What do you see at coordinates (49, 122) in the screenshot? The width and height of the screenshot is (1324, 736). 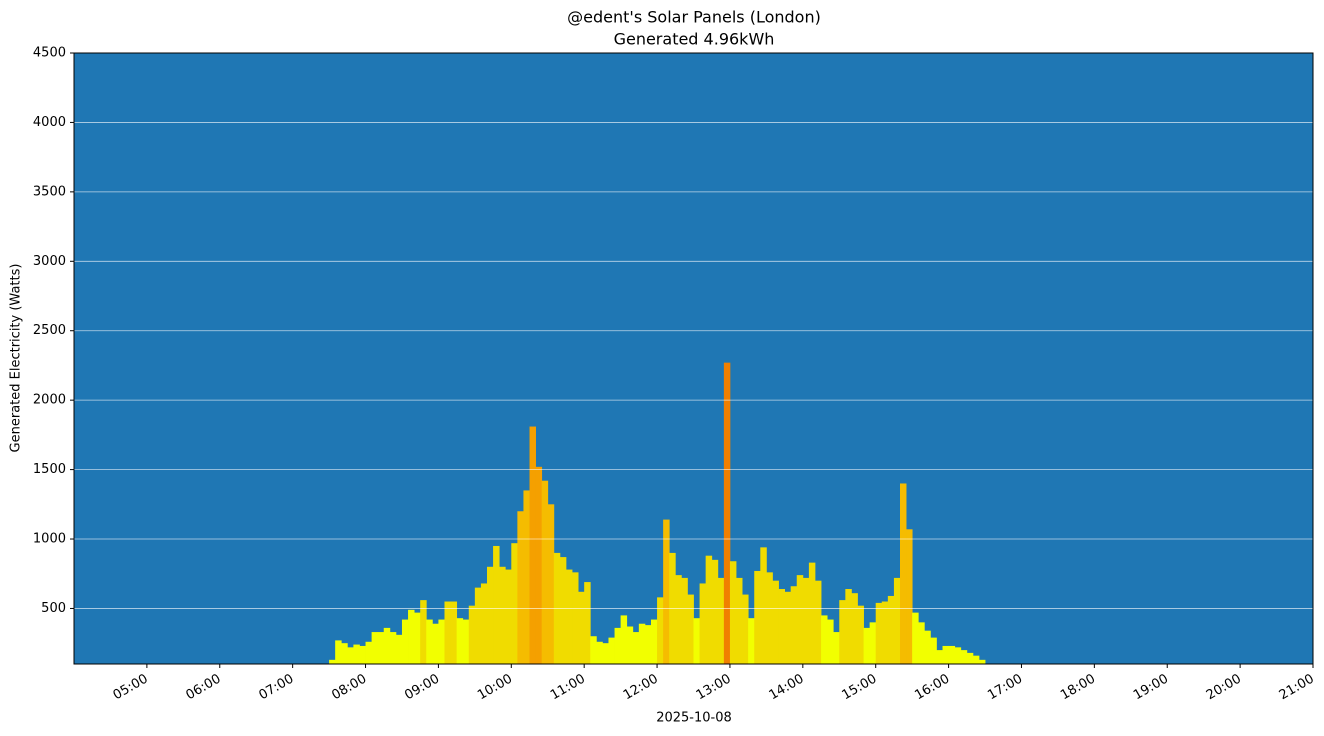 I see `y-tick-label: 4000` at bounding box center [49, 122].